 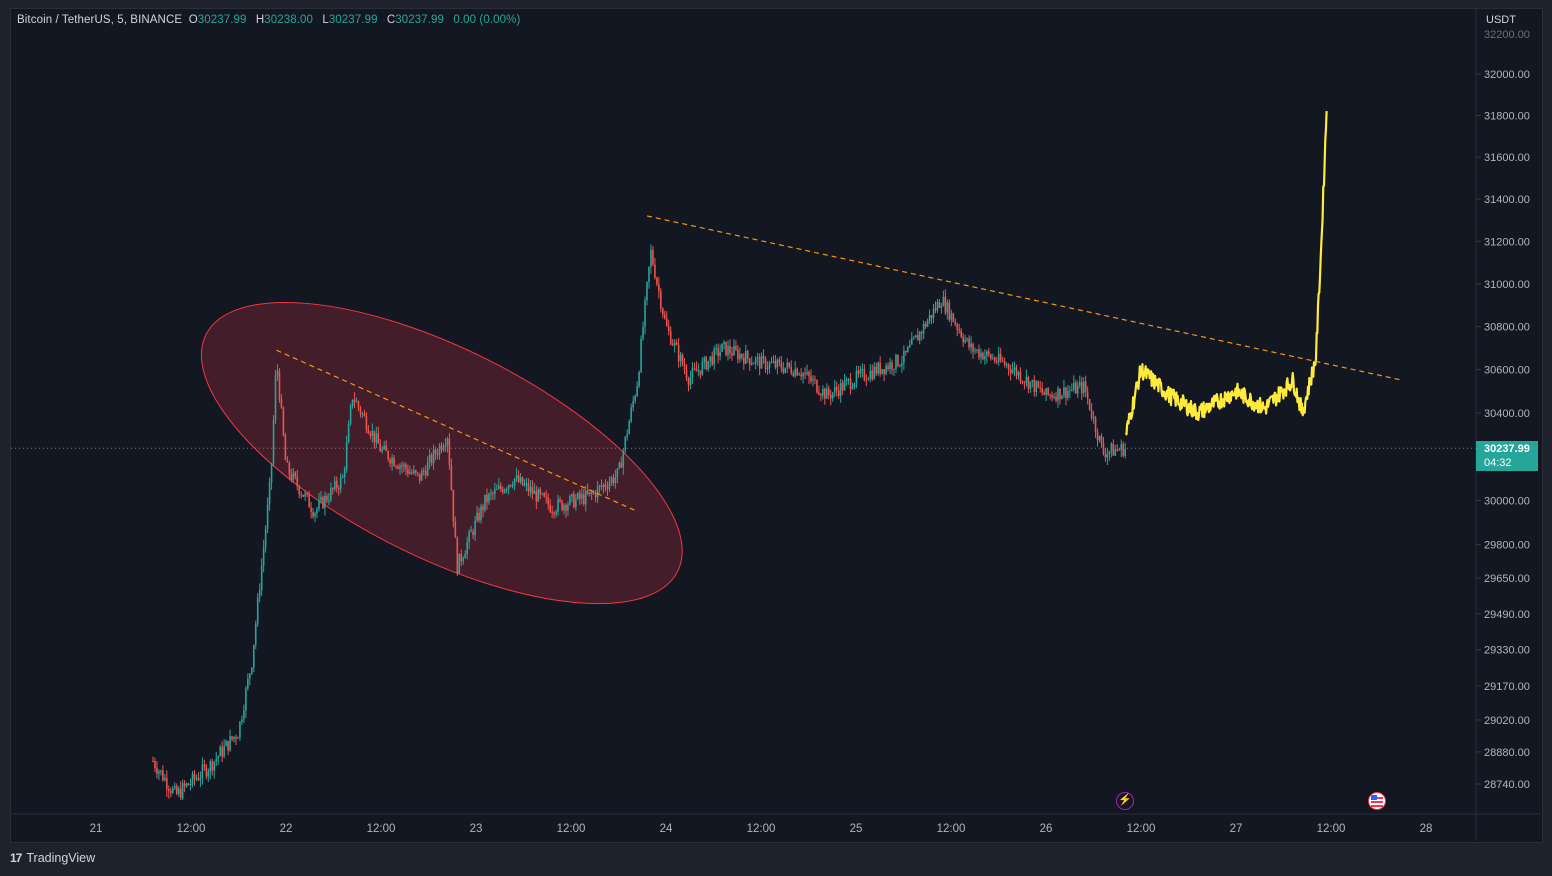 What do you see at coordinates (1501, 20) in the screenshot?
I see `price-axis-unit: USDT` at bounding box center [1501, 20].